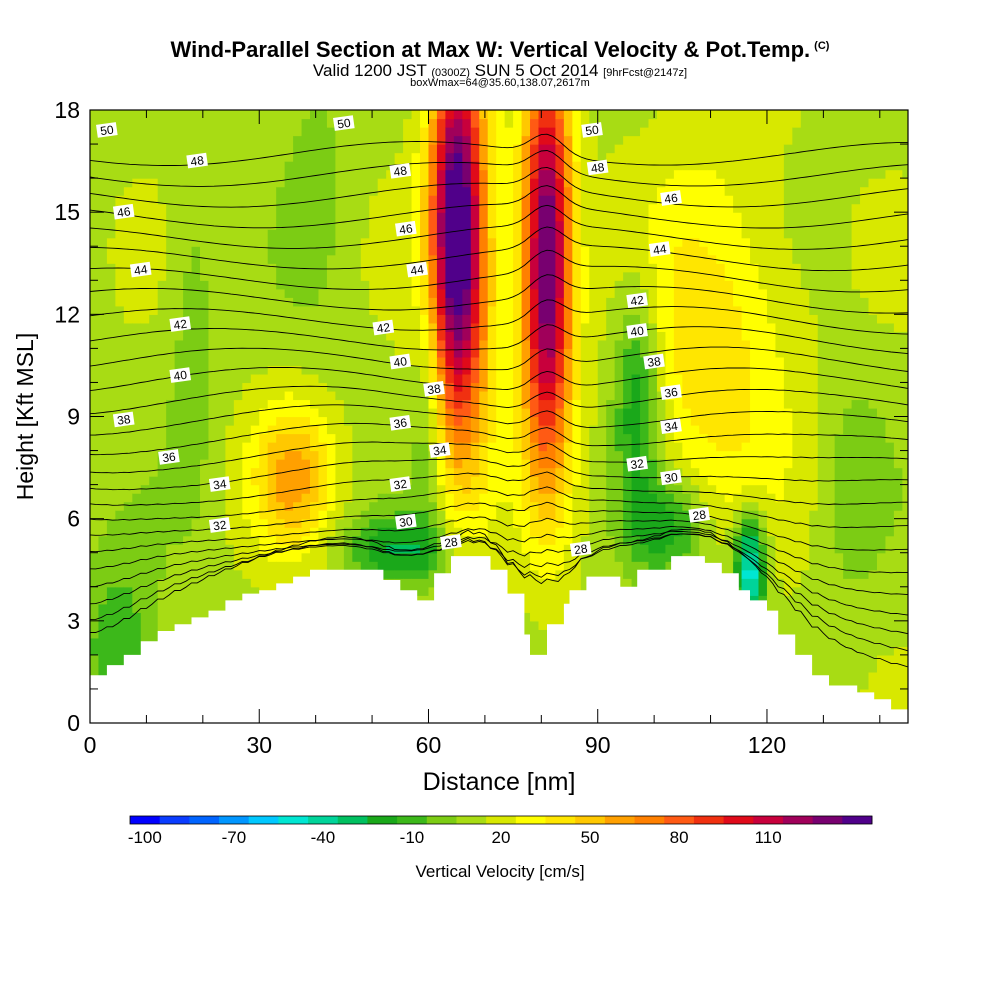 Image resolution: width=1000 pixels, height=1000 pixels. I want to click on x-tick-label: 120, so click(767, 745).